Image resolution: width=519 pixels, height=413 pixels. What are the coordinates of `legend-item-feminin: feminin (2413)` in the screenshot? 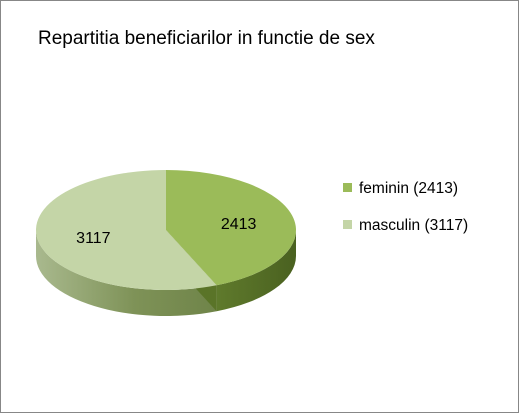 It's located at (400, 189).